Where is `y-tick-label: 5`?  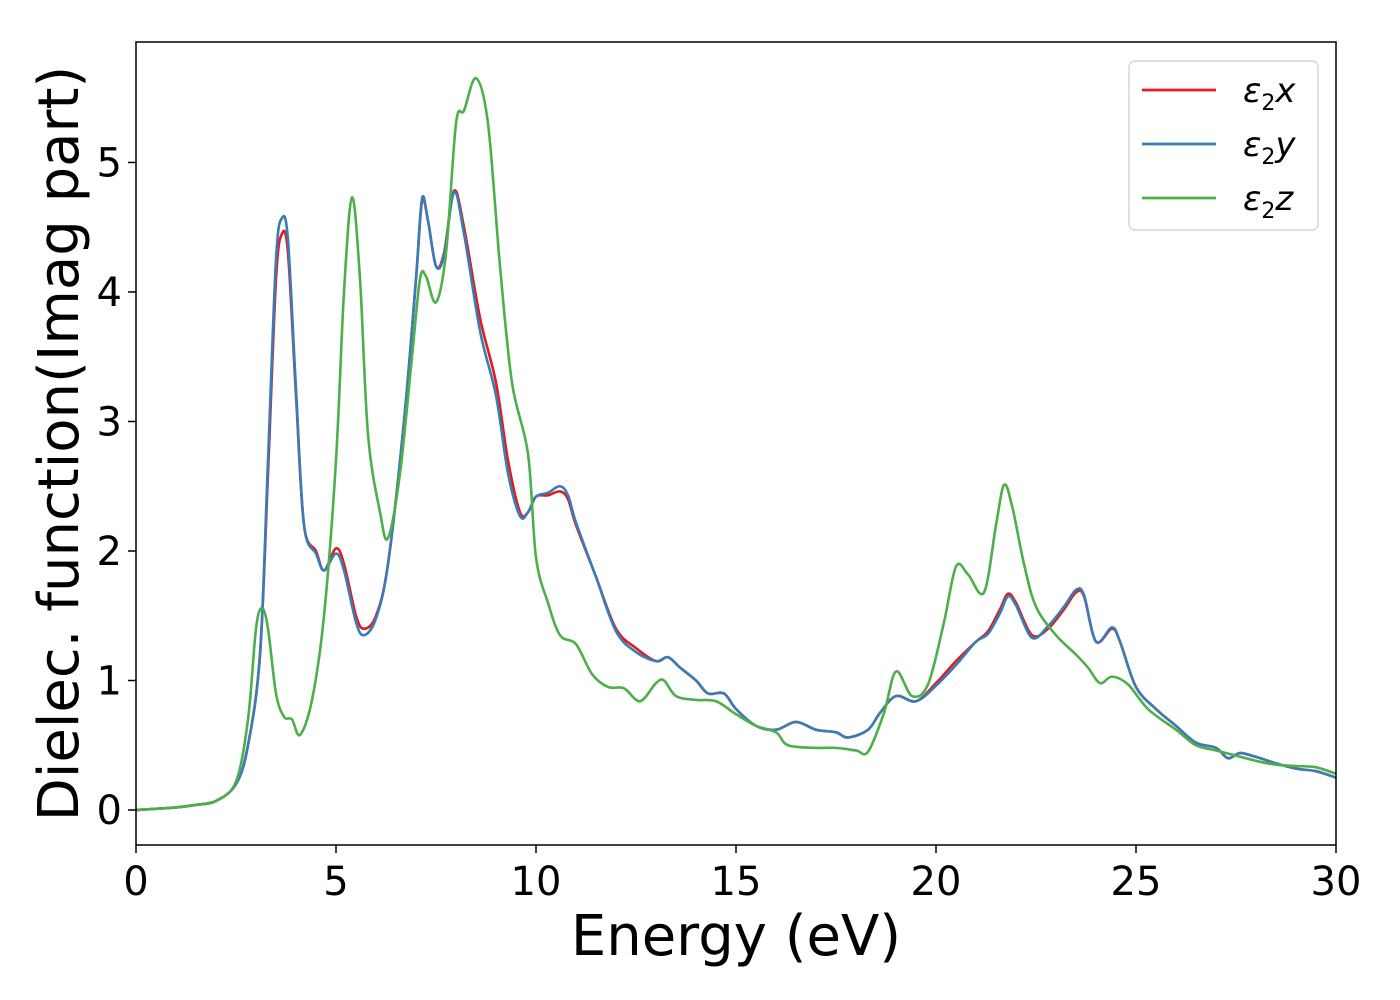 y-tick-label: 5 is located at coordinates (109, 163).